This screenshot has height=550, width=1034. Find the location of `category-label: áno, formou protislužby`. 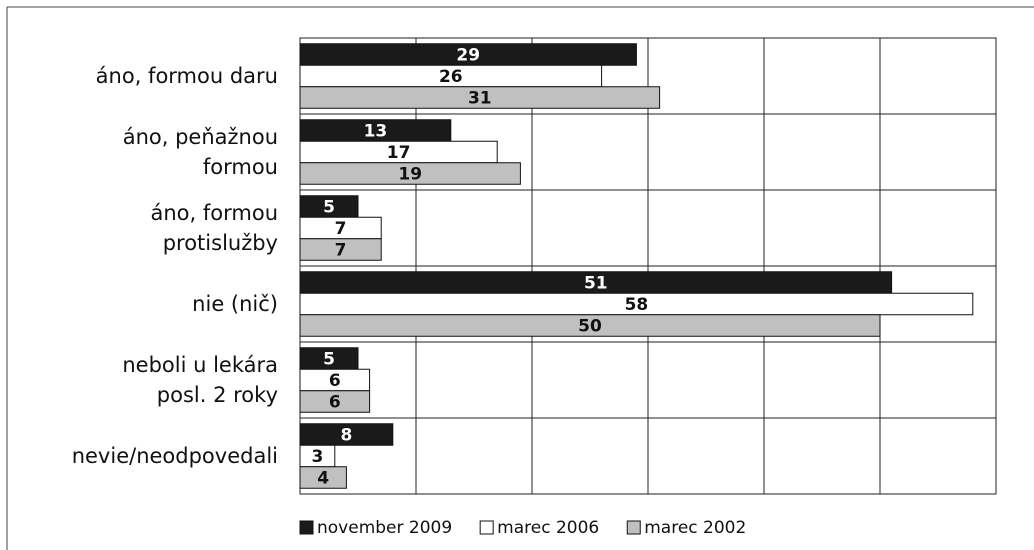

category-label: áno, formou protislužby is located at coordinates (214, 228).